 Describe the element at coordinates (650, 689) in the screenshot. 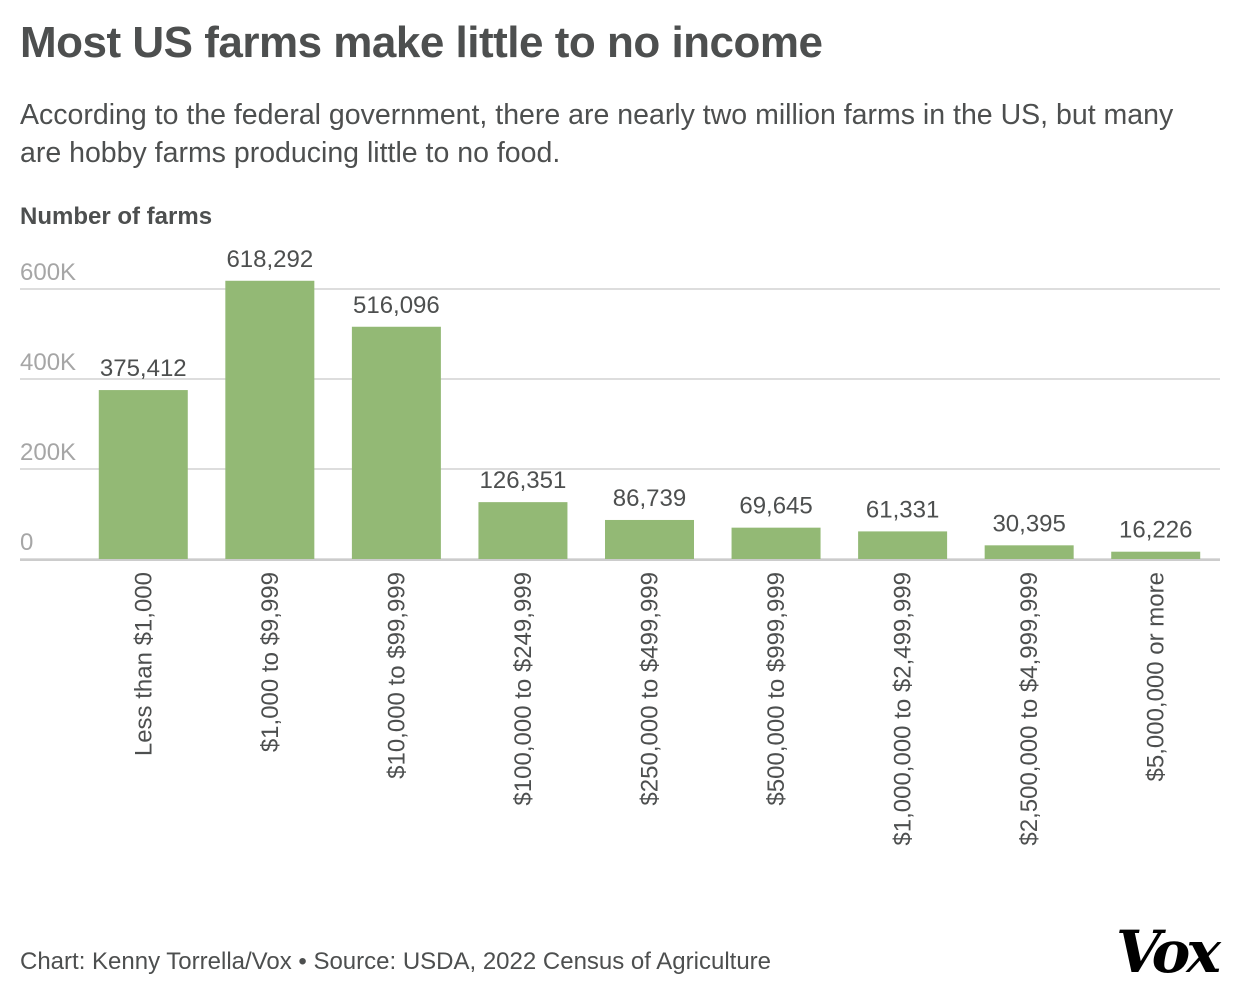

I see `x-tick-label: $250,000 to $499,999` at that location.